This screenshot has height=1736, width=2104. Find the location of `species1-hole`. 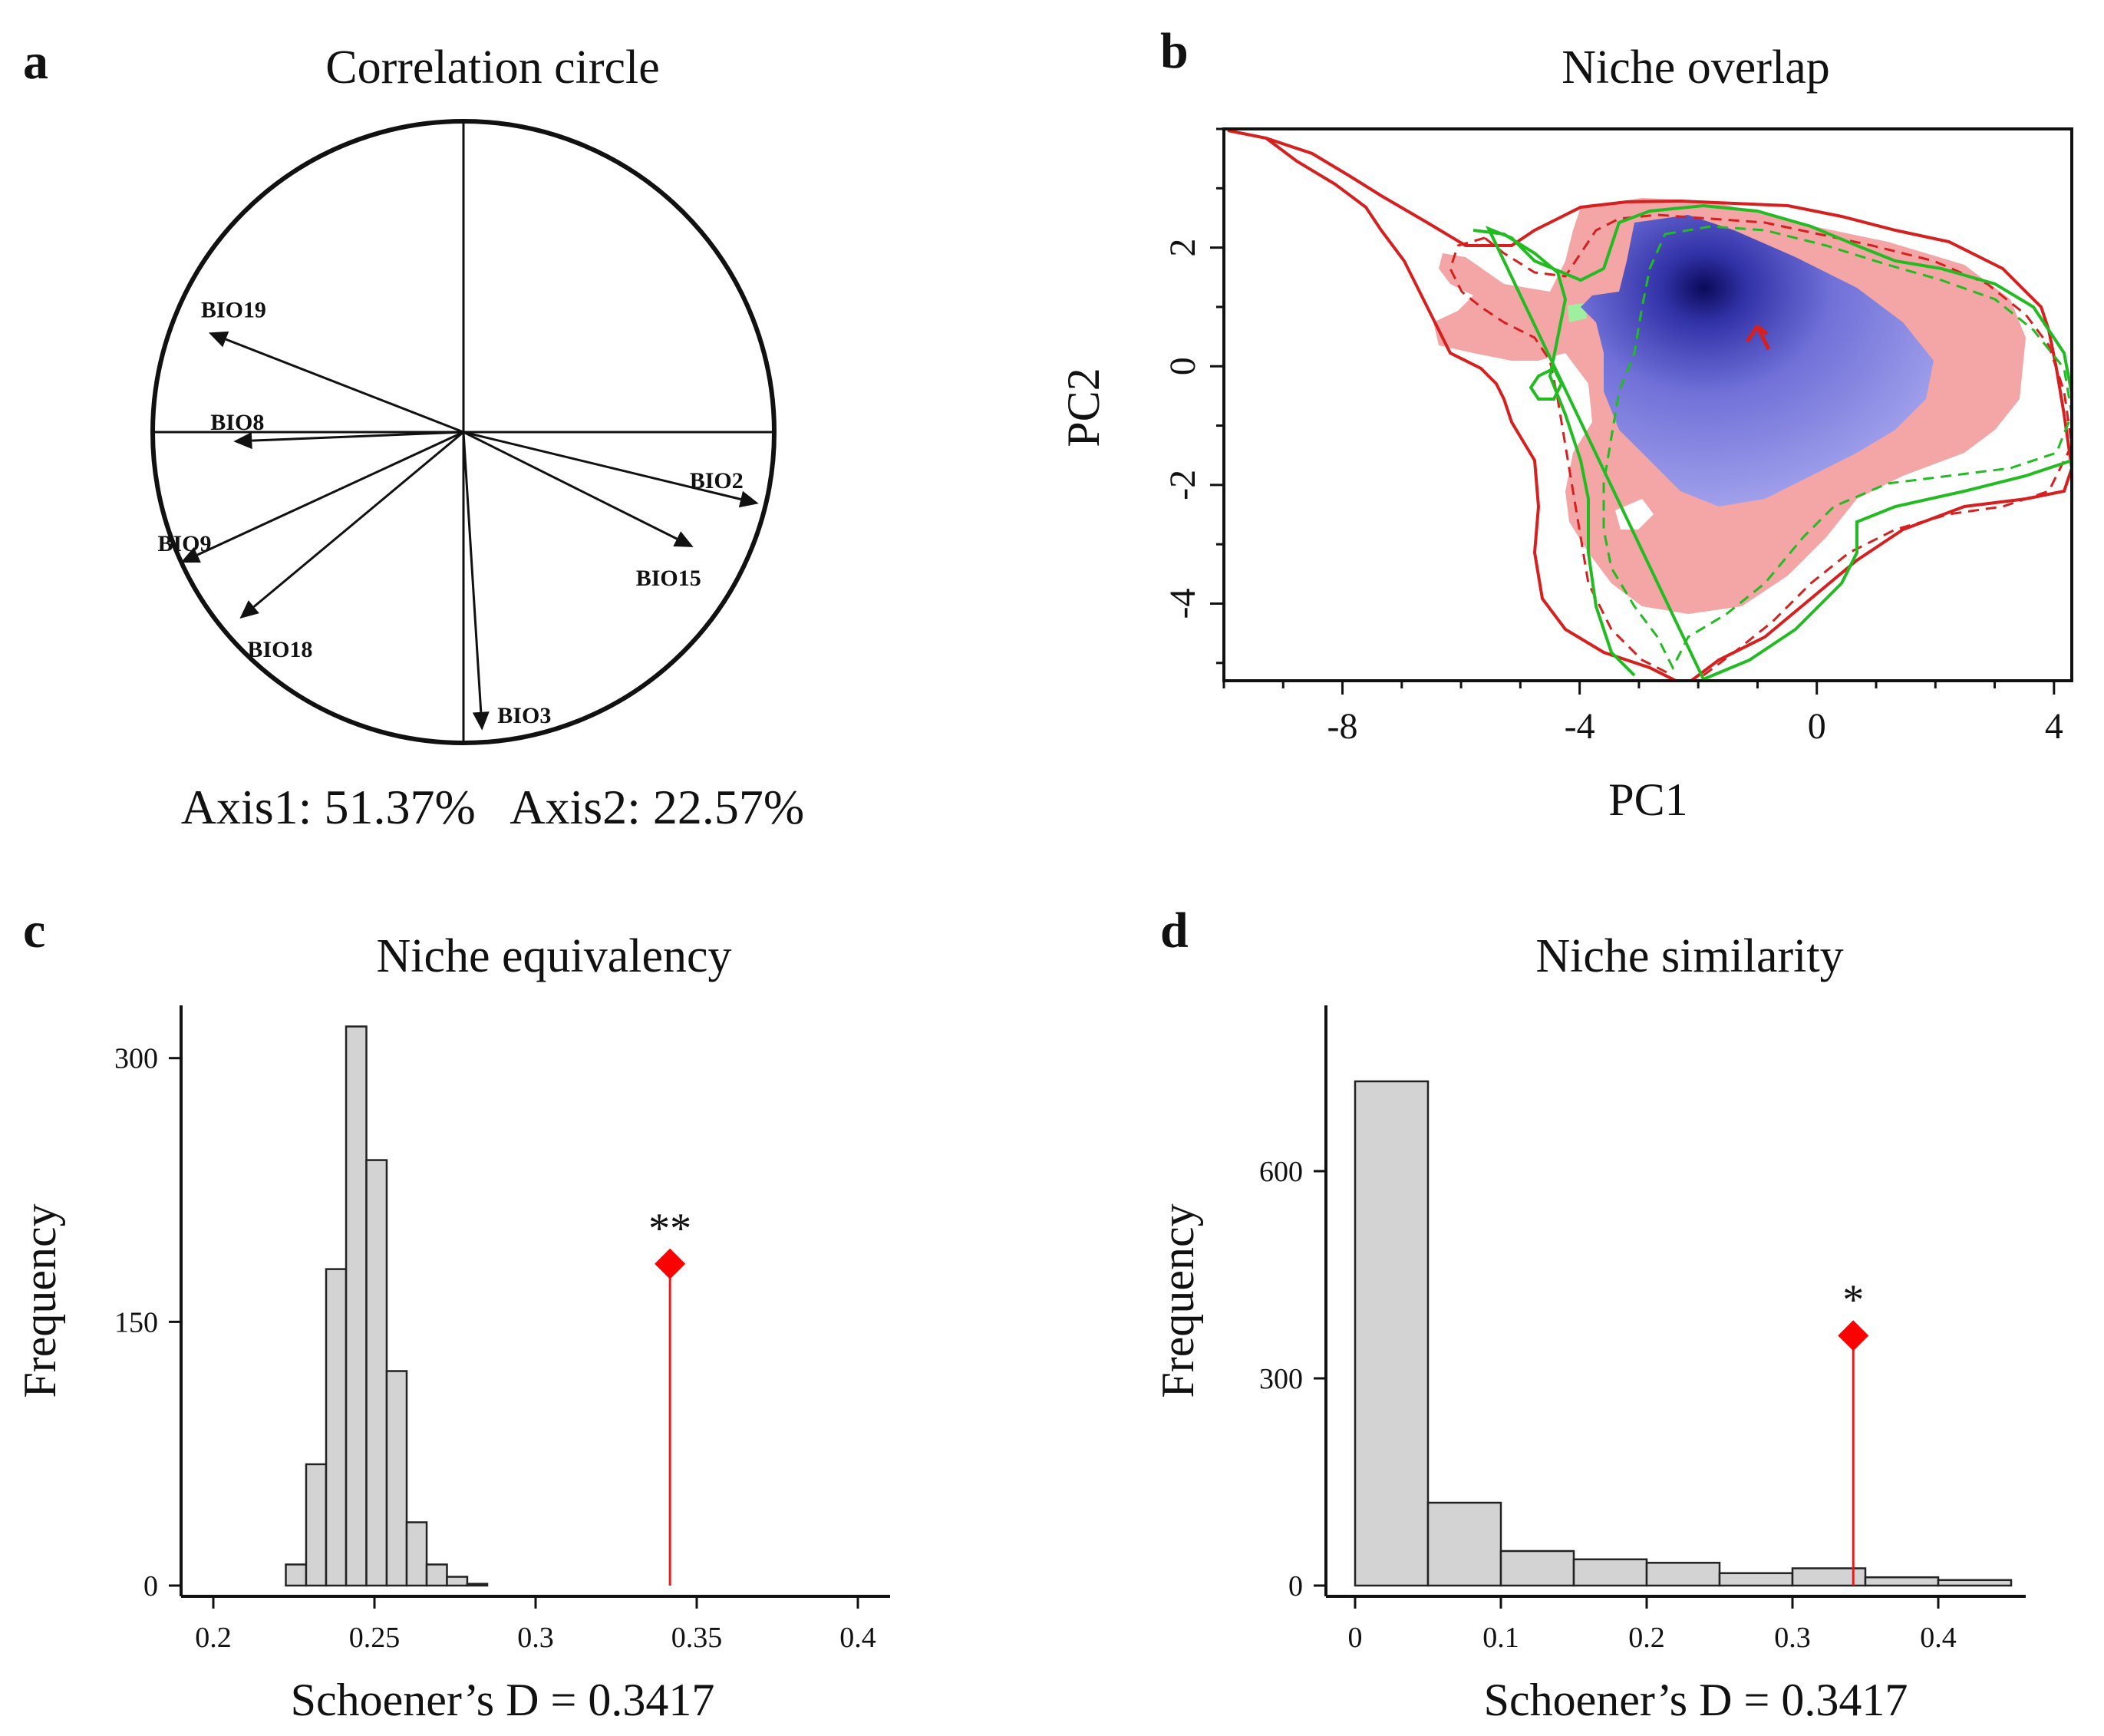

species1-hole is located at coordinates (1634, 514).